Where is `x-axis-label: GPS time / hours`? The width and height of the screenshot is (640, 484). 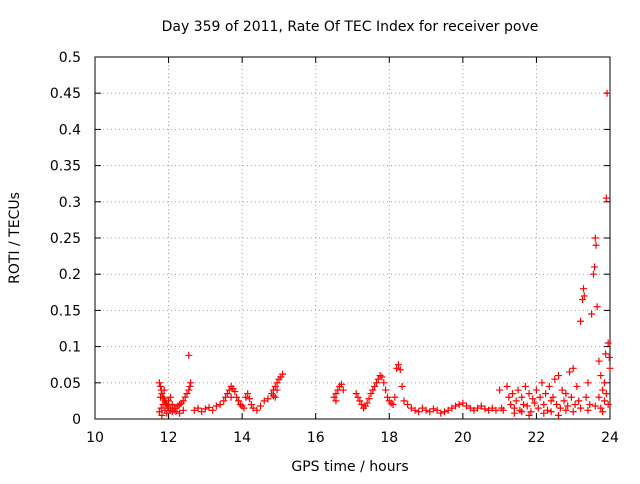 x-axis-label: GPS time / hours is located at coordinates (349, 467).